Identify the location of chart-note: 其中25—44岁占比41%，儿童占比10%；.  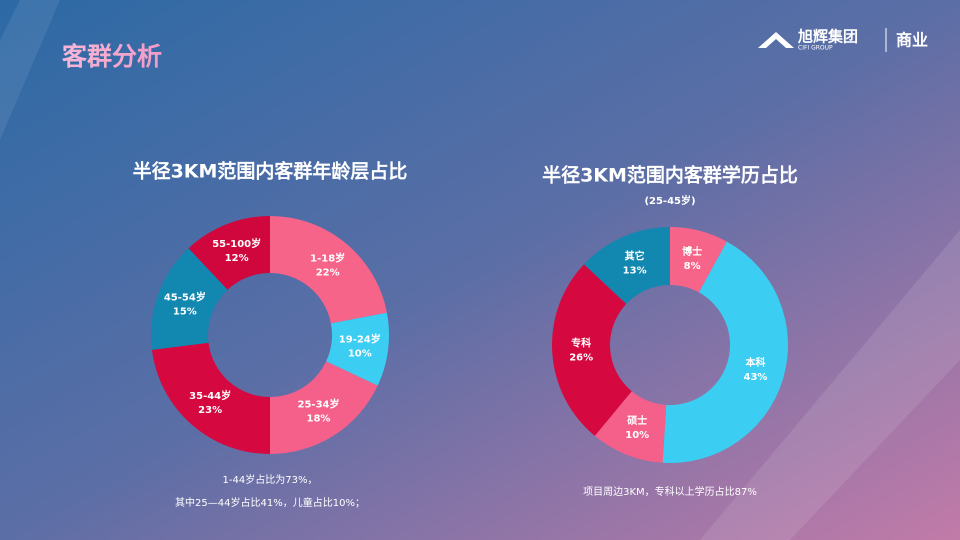
(270, 502).